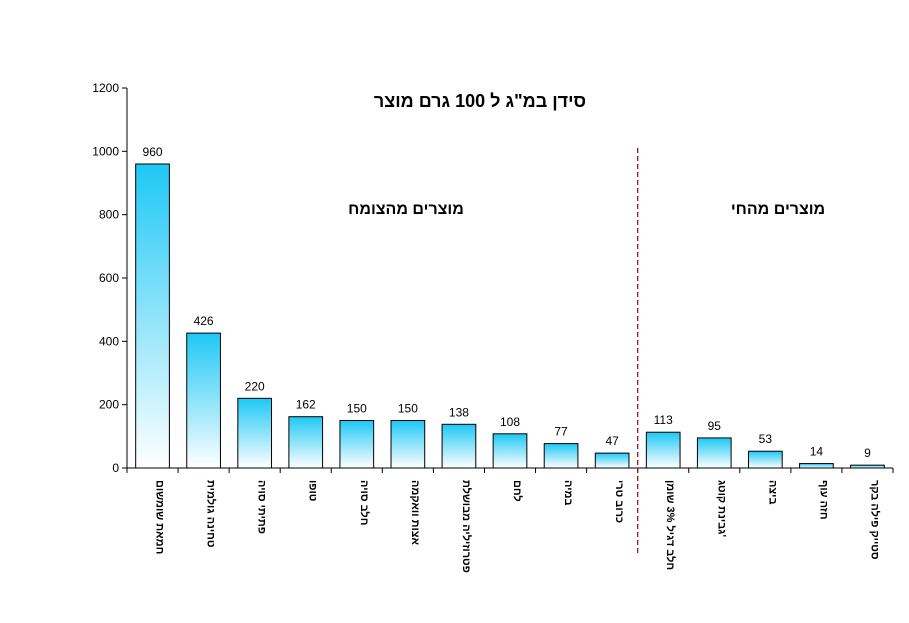 The width and height of the screenshot is (909, 623). I want to click on category-label: פתיתי סויה, so click(262, 507).